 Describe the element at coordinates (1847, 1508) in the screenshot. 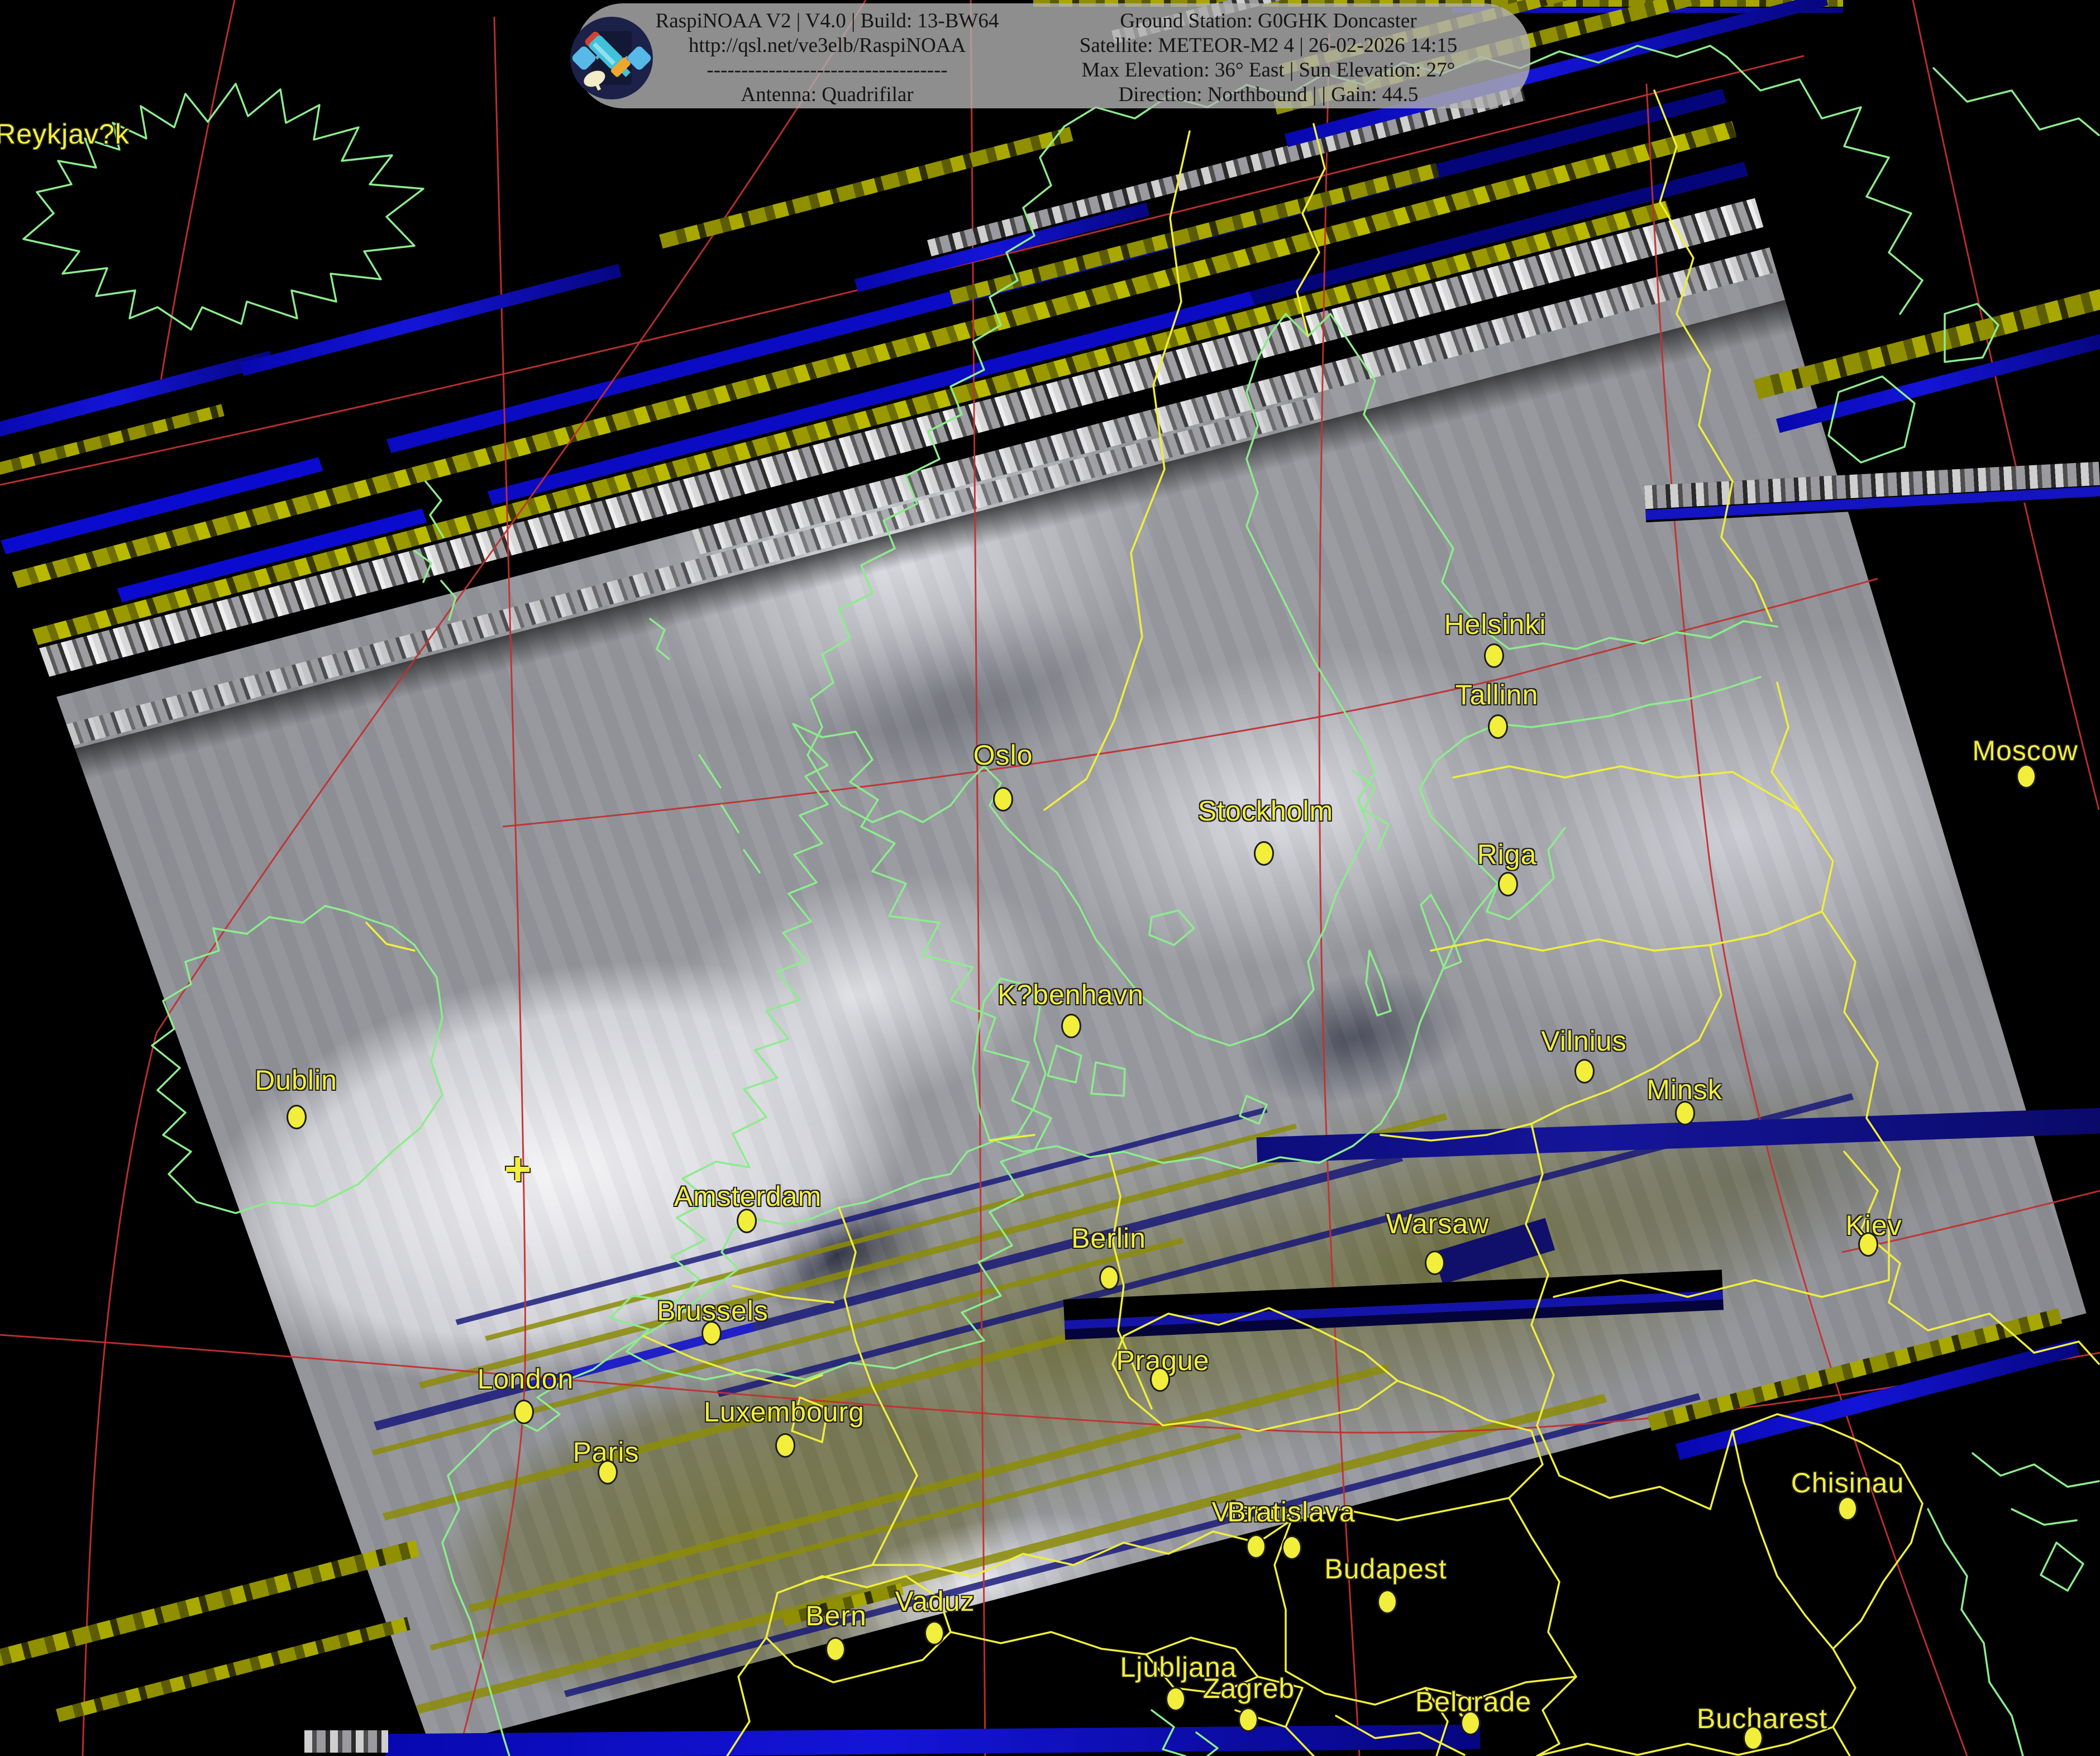

I see `city-dot-chisinau` at that location.